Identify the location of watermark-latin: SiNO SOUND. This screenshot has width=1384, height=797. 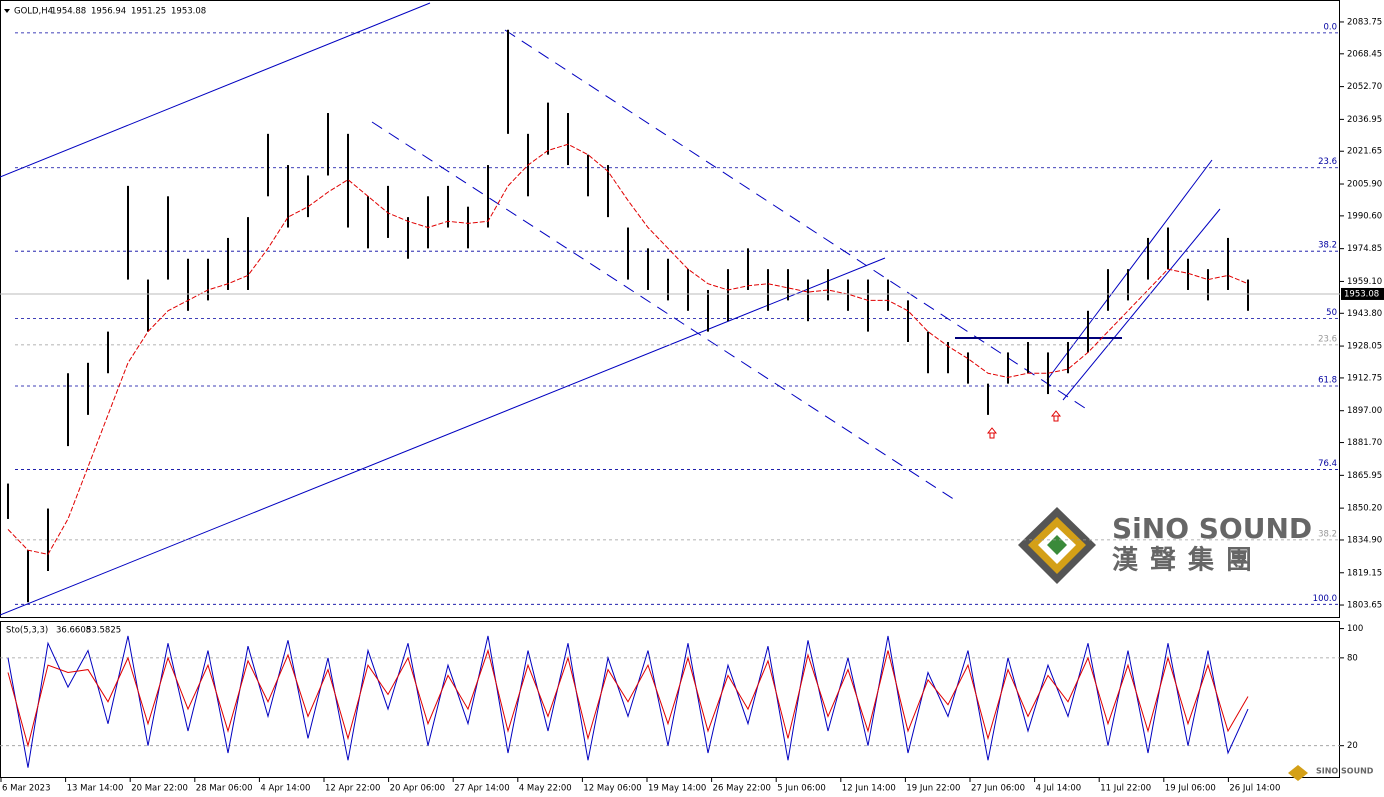
(1212, 528).